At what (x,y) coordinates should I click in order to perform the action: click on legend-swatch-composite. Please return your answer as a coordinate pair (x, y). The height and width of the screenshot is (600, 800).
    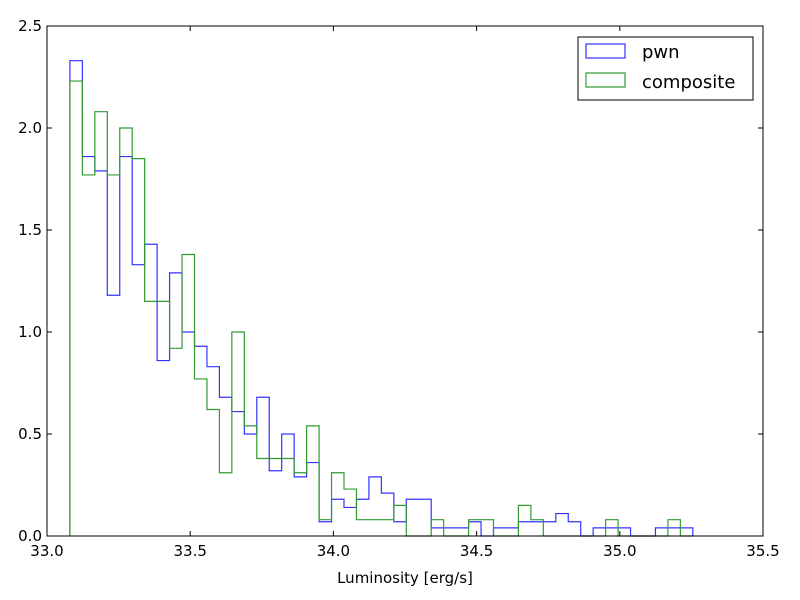
    Looking at the image, I should click on (605, 80).